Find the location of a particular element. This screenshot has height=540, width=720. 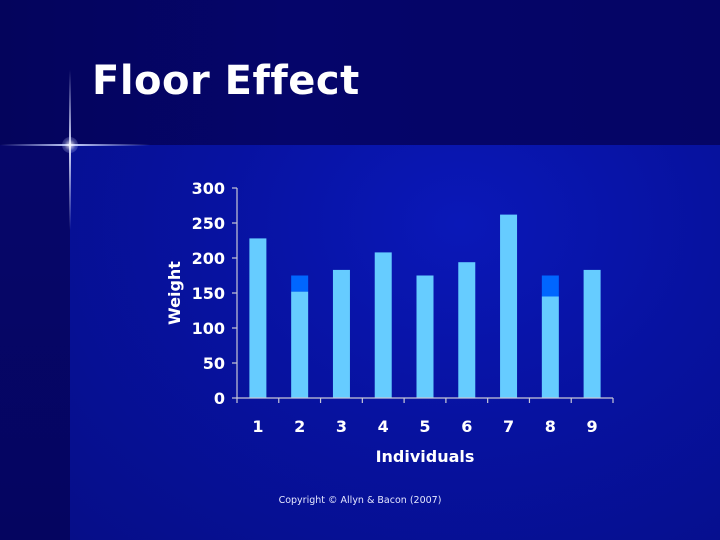

x-ticks-group: 1 2 3 4 5 6 7 8 9 is located at coordinates (425, 417).